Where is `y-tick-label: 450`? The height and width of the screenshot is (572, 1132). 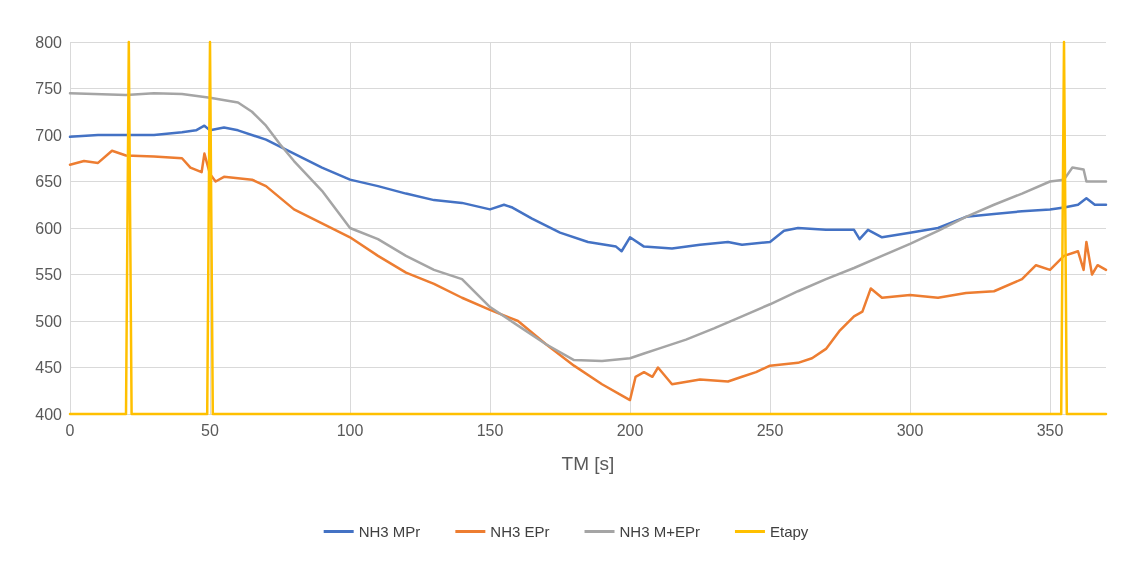 y-tick-label: 450 is located at coordinates (49, 367).